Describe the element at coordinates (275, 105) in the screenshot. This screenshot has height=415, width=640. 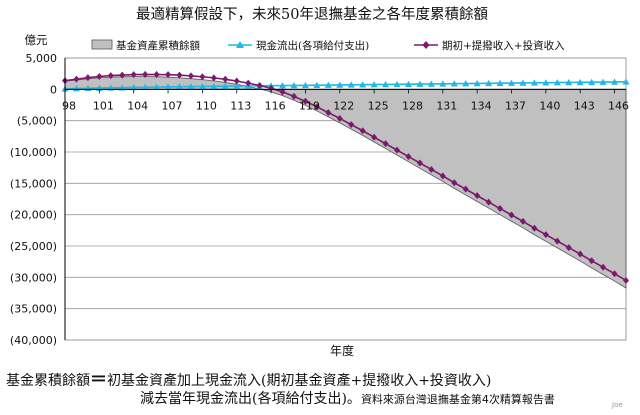
I see `x-tick-label-6: 116` at that location.